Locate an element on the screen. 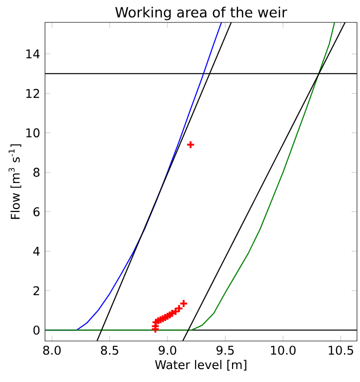  x-tick-label: 9.5 is located at coordinates (225, 350).